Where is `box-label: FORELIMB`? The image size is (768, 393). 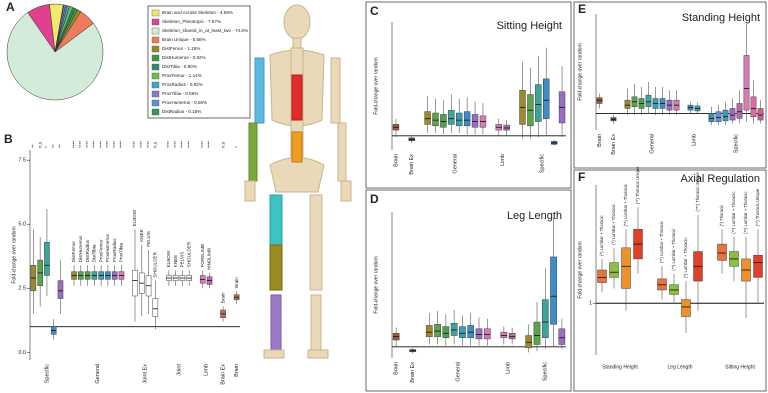 box-label: FORELIMB is located at coordinates (202, 255).